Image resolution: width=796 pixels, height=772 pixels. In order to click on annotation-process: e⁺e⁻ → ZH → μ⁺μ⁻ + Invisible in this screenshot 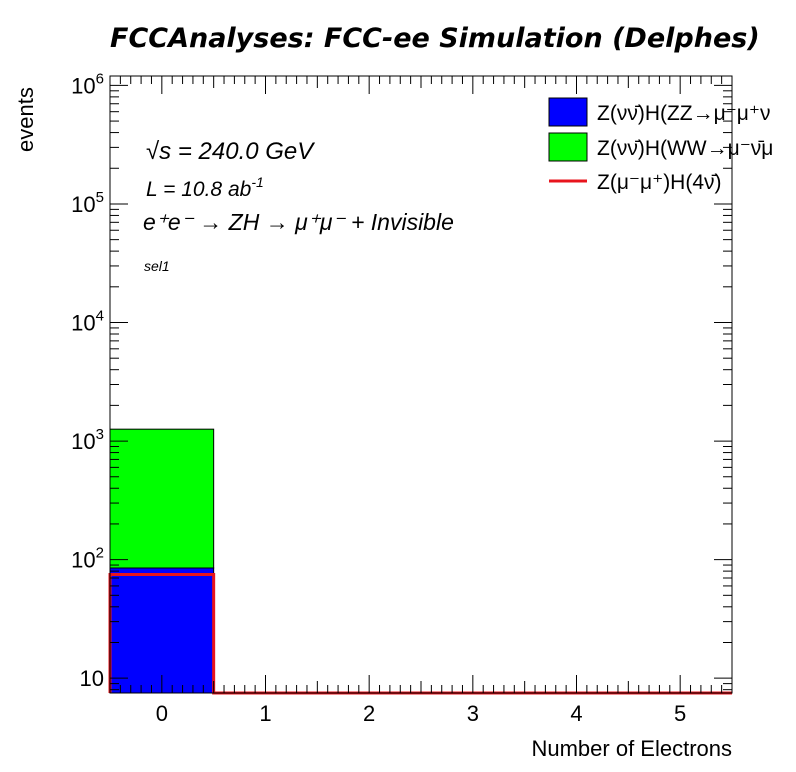, I will do `click(298, 222)`.